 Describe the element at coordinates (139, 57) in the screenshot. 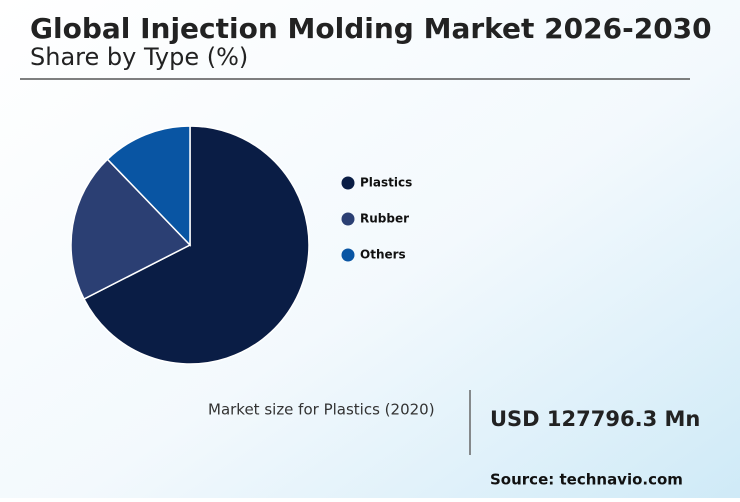

I see `chart-subtitle: Share by Type (%)` at that location.